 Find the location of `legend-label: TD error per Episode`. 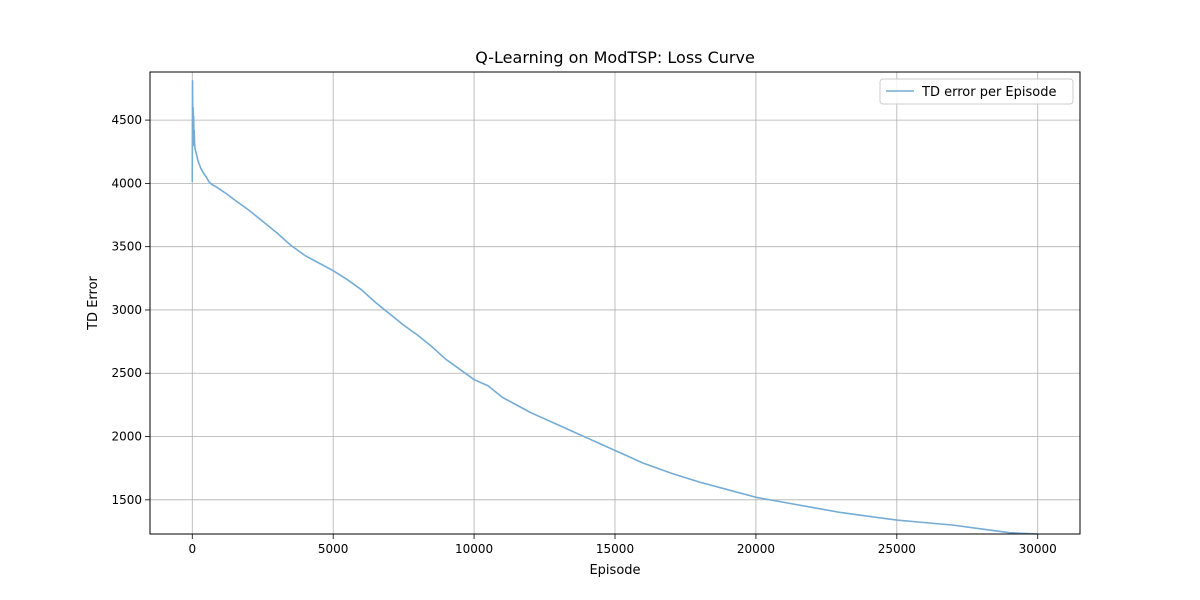

legend-label: TD error per Episode is located at coordinates (988, 92).